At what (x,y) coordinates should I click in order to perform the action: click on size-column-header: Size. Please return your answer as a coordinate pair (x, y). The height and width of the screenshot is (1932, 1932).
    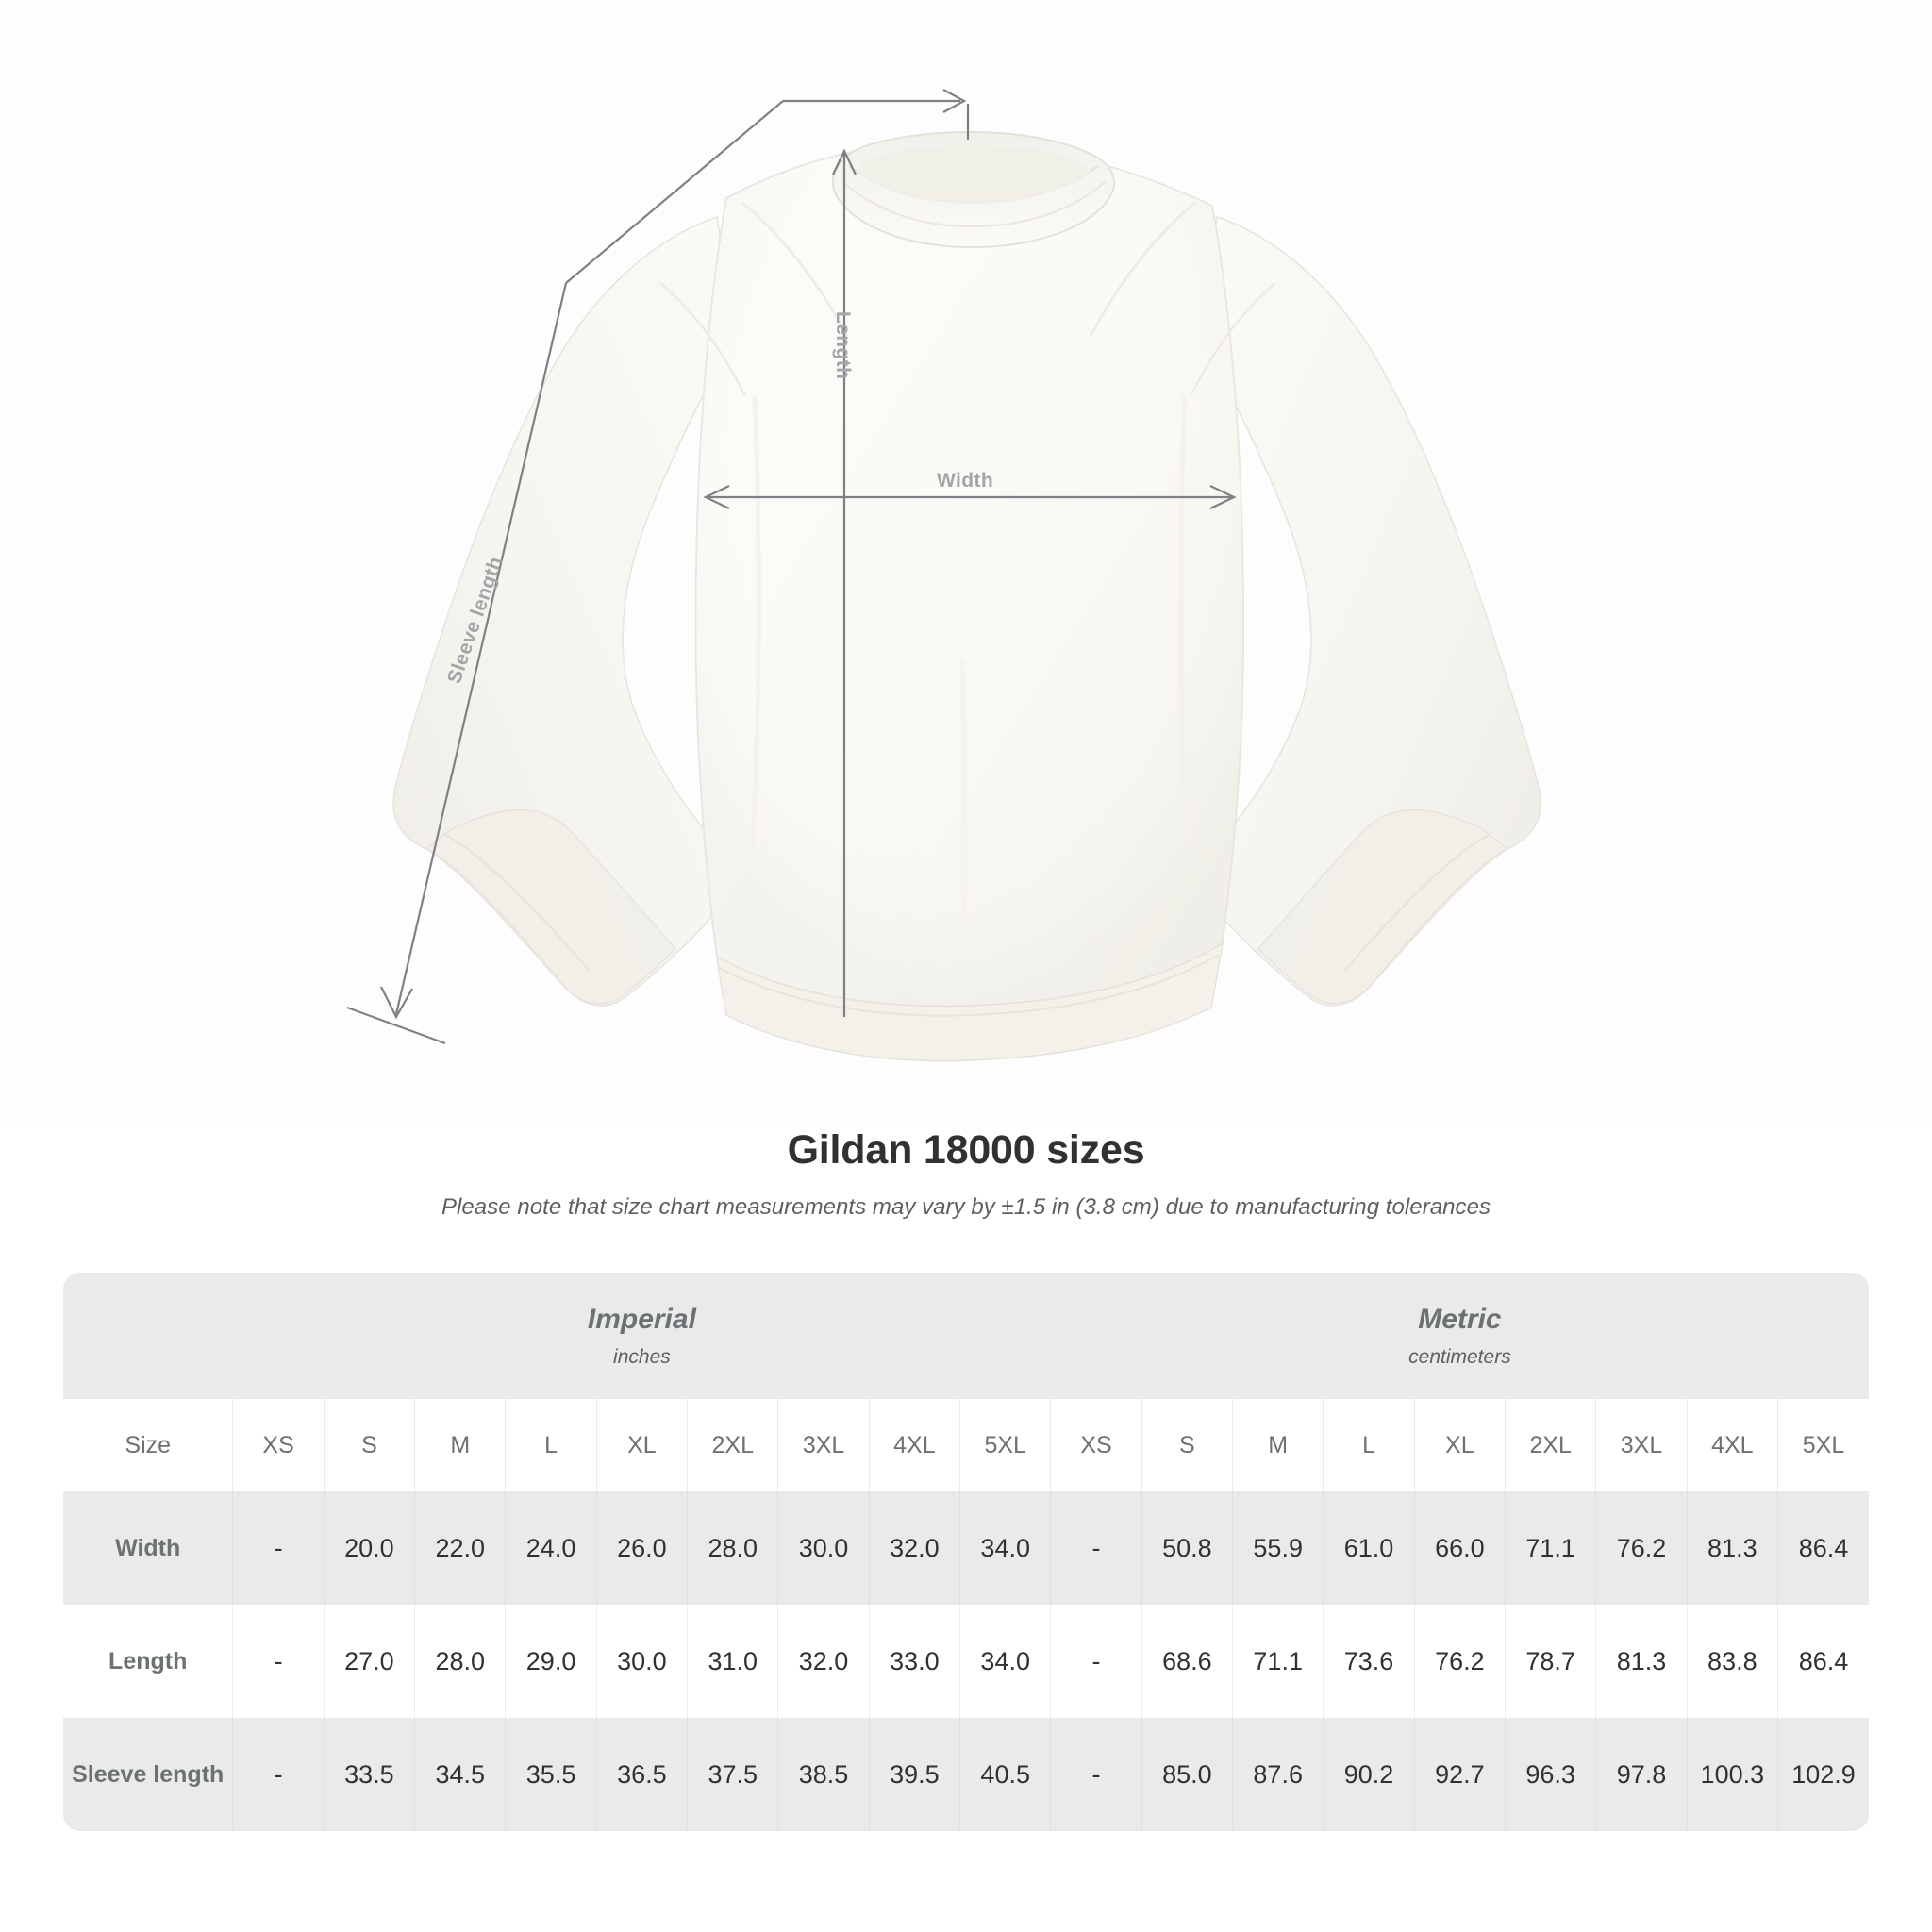
    Looking at the image, I should click on (148, 1445).